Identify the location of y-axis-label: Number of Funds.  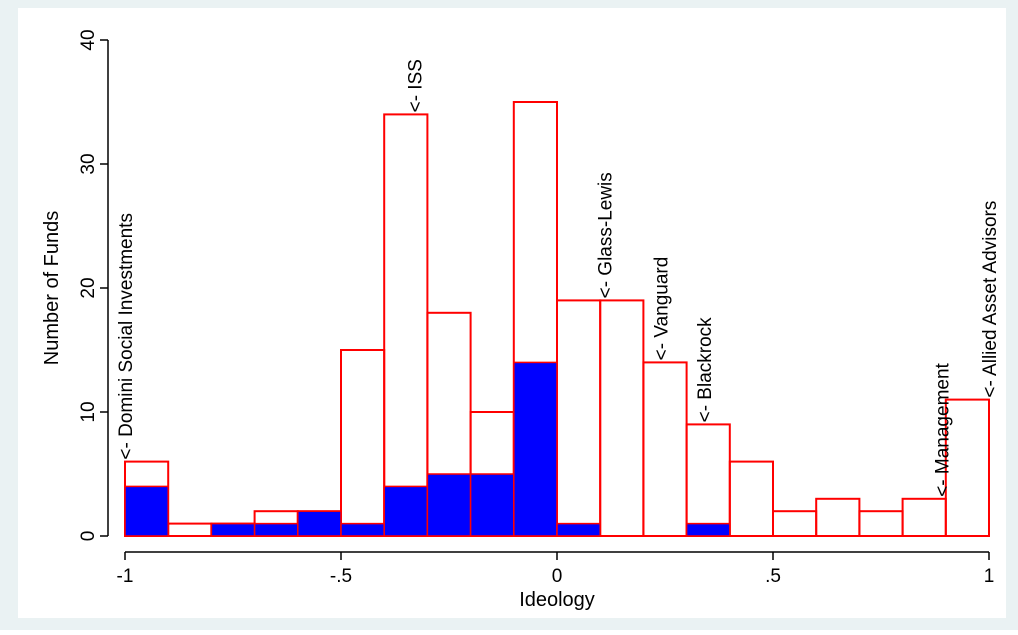
(52, 288).